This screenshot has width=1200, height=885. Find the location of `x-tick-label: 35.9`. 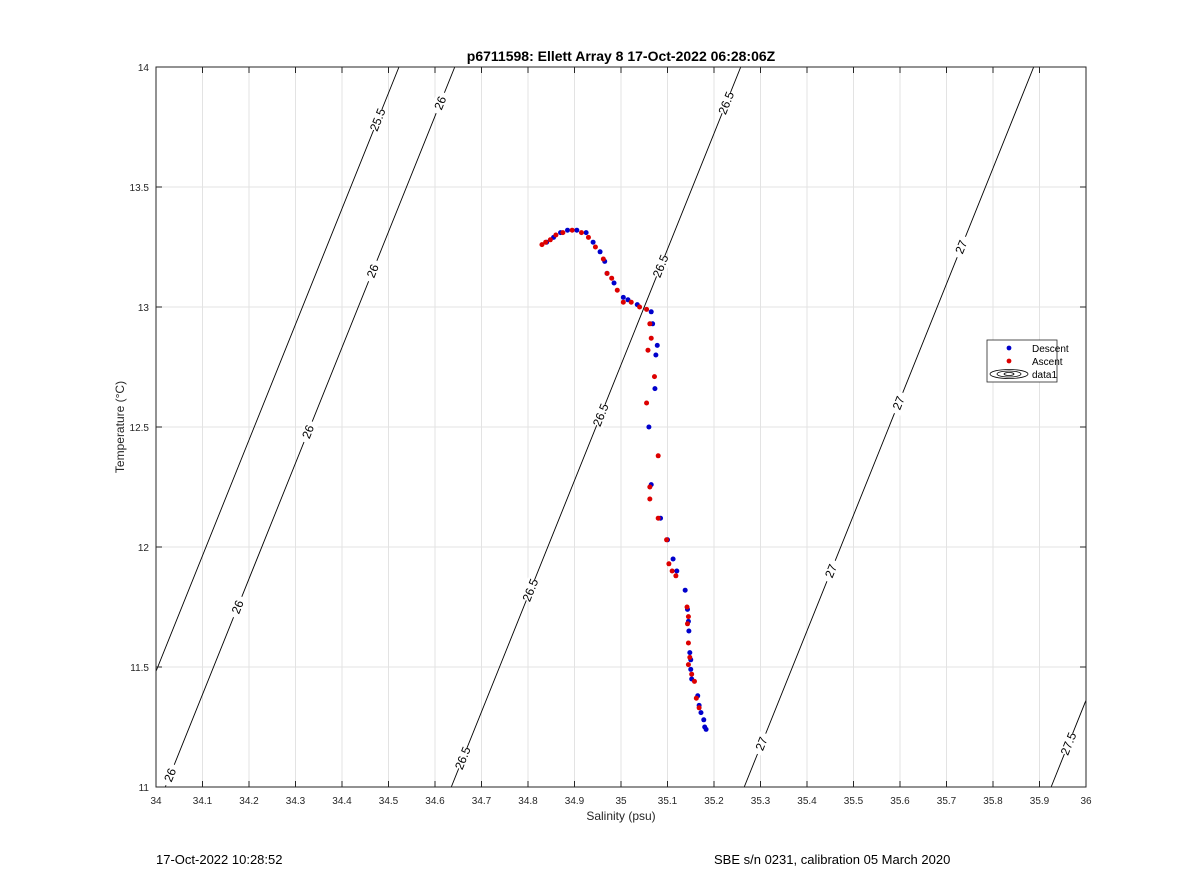

x-tick-label: 35.9 is located at coordinates (1040, 801).